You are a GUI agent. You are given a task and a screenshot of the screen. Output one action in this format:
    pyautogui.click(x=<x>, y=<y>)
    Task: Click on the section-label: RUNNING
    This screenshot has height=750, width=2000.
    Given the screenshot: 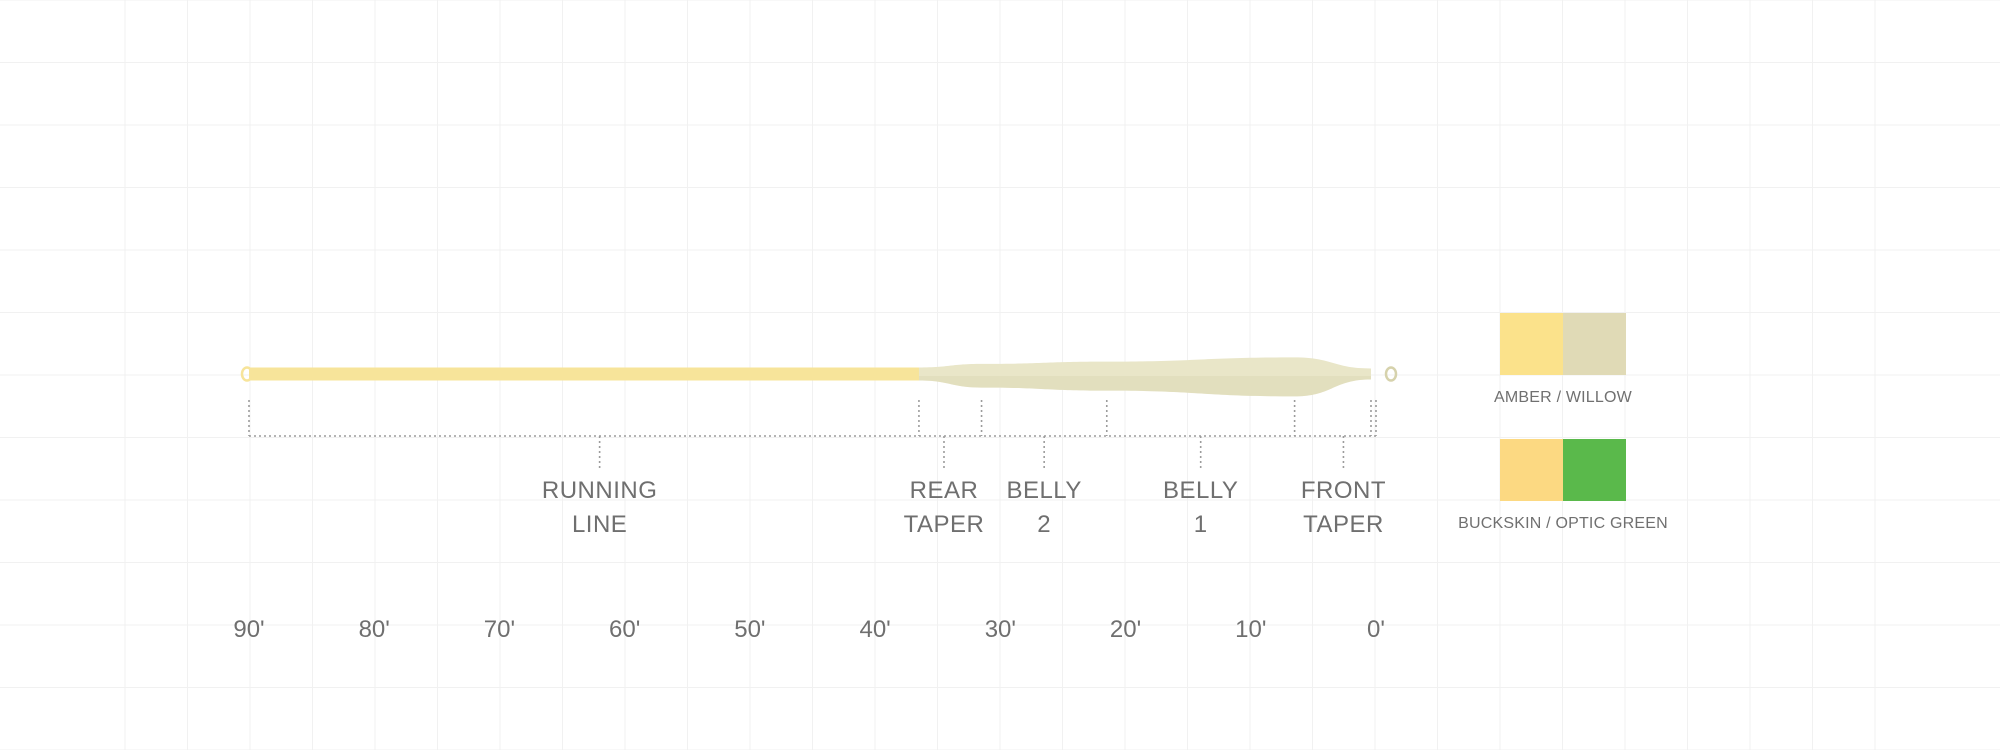 What is the action you would take?
    pyautogui.click(x=600, y=490)
    